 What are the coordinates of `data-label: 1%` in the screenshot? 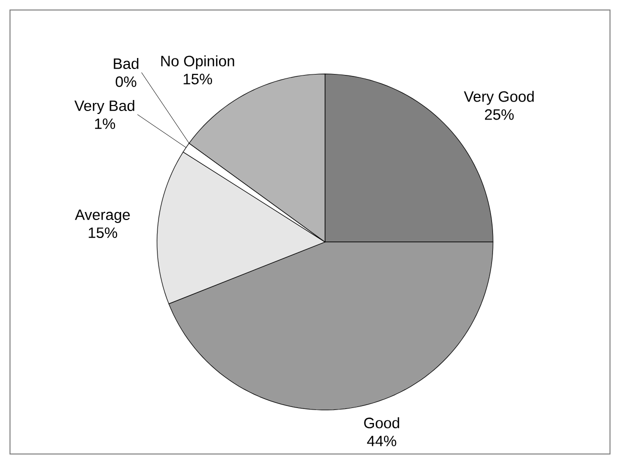 It's located at (105, 123).